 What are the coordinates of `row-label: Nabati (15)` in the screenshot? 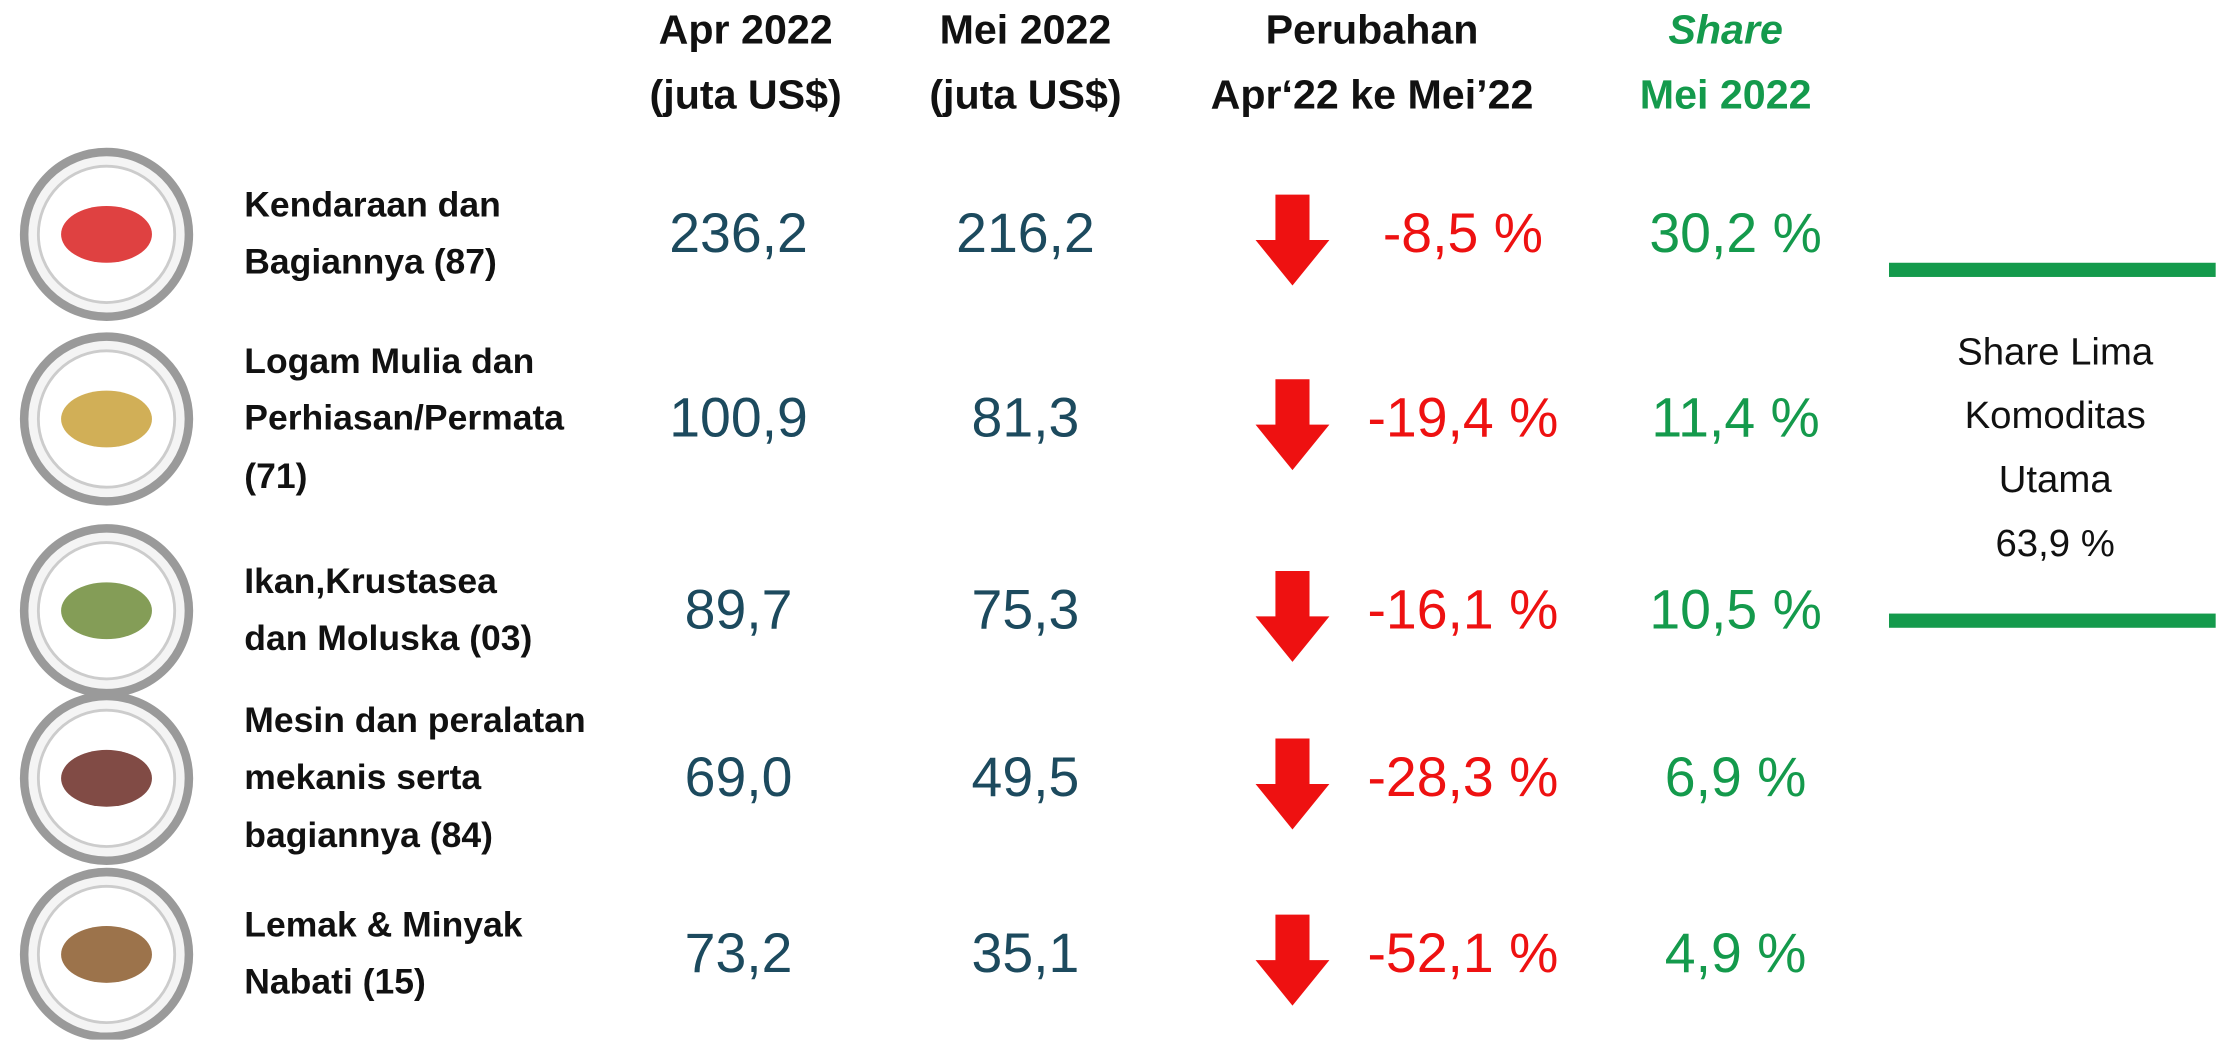 It's located at (335, 982).